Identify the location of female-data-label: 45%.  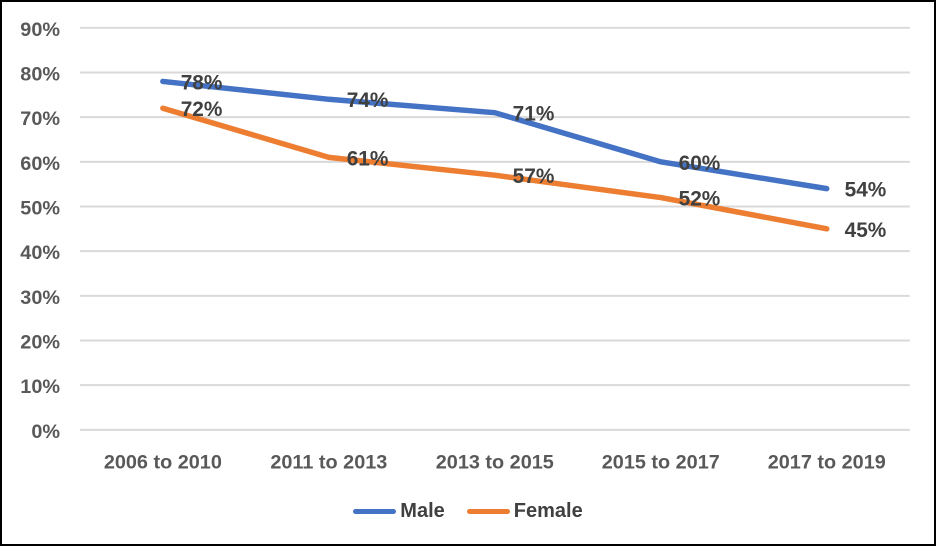
(866, 230).